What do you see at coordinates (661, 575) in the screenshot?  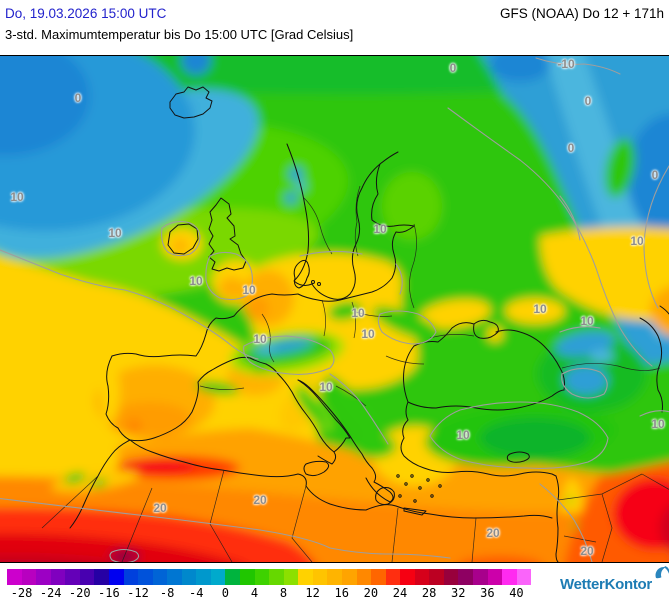 I see `wetterkontor-globe-icon` at bounding box center [661, 575].